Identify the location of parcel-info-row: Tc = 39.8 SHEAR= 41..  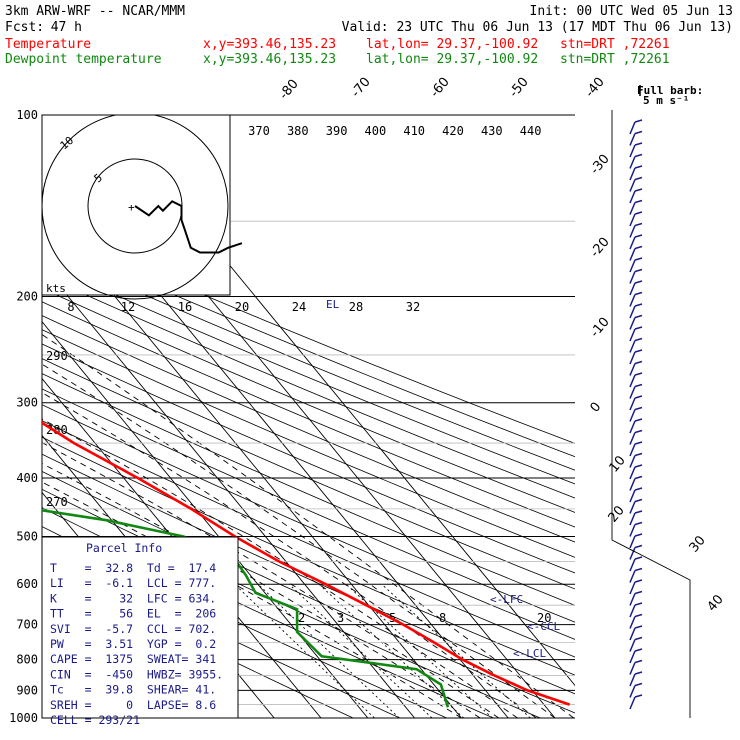
(133, 690).